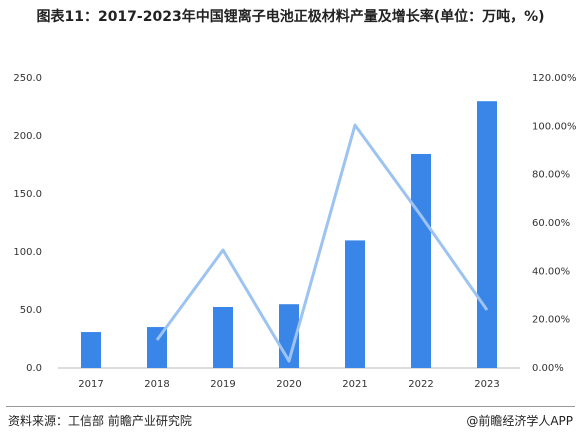 The height and width of the screenshot is (440, 581). What do you see at coordinates (100, 421) in the screenshot?
I see `source-note: 资料来源：工信部 前瞻产业研究院` at bounding box center [100, 421].